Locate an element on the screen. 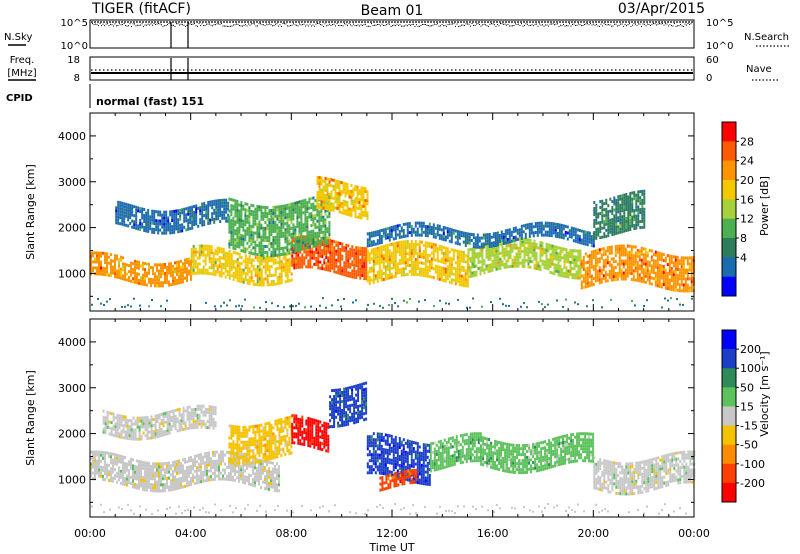 Image resolution: width=800 pixels, height=554 pixels. vel-ytick-label-2: 2000 is located at coordinates (72, 434).